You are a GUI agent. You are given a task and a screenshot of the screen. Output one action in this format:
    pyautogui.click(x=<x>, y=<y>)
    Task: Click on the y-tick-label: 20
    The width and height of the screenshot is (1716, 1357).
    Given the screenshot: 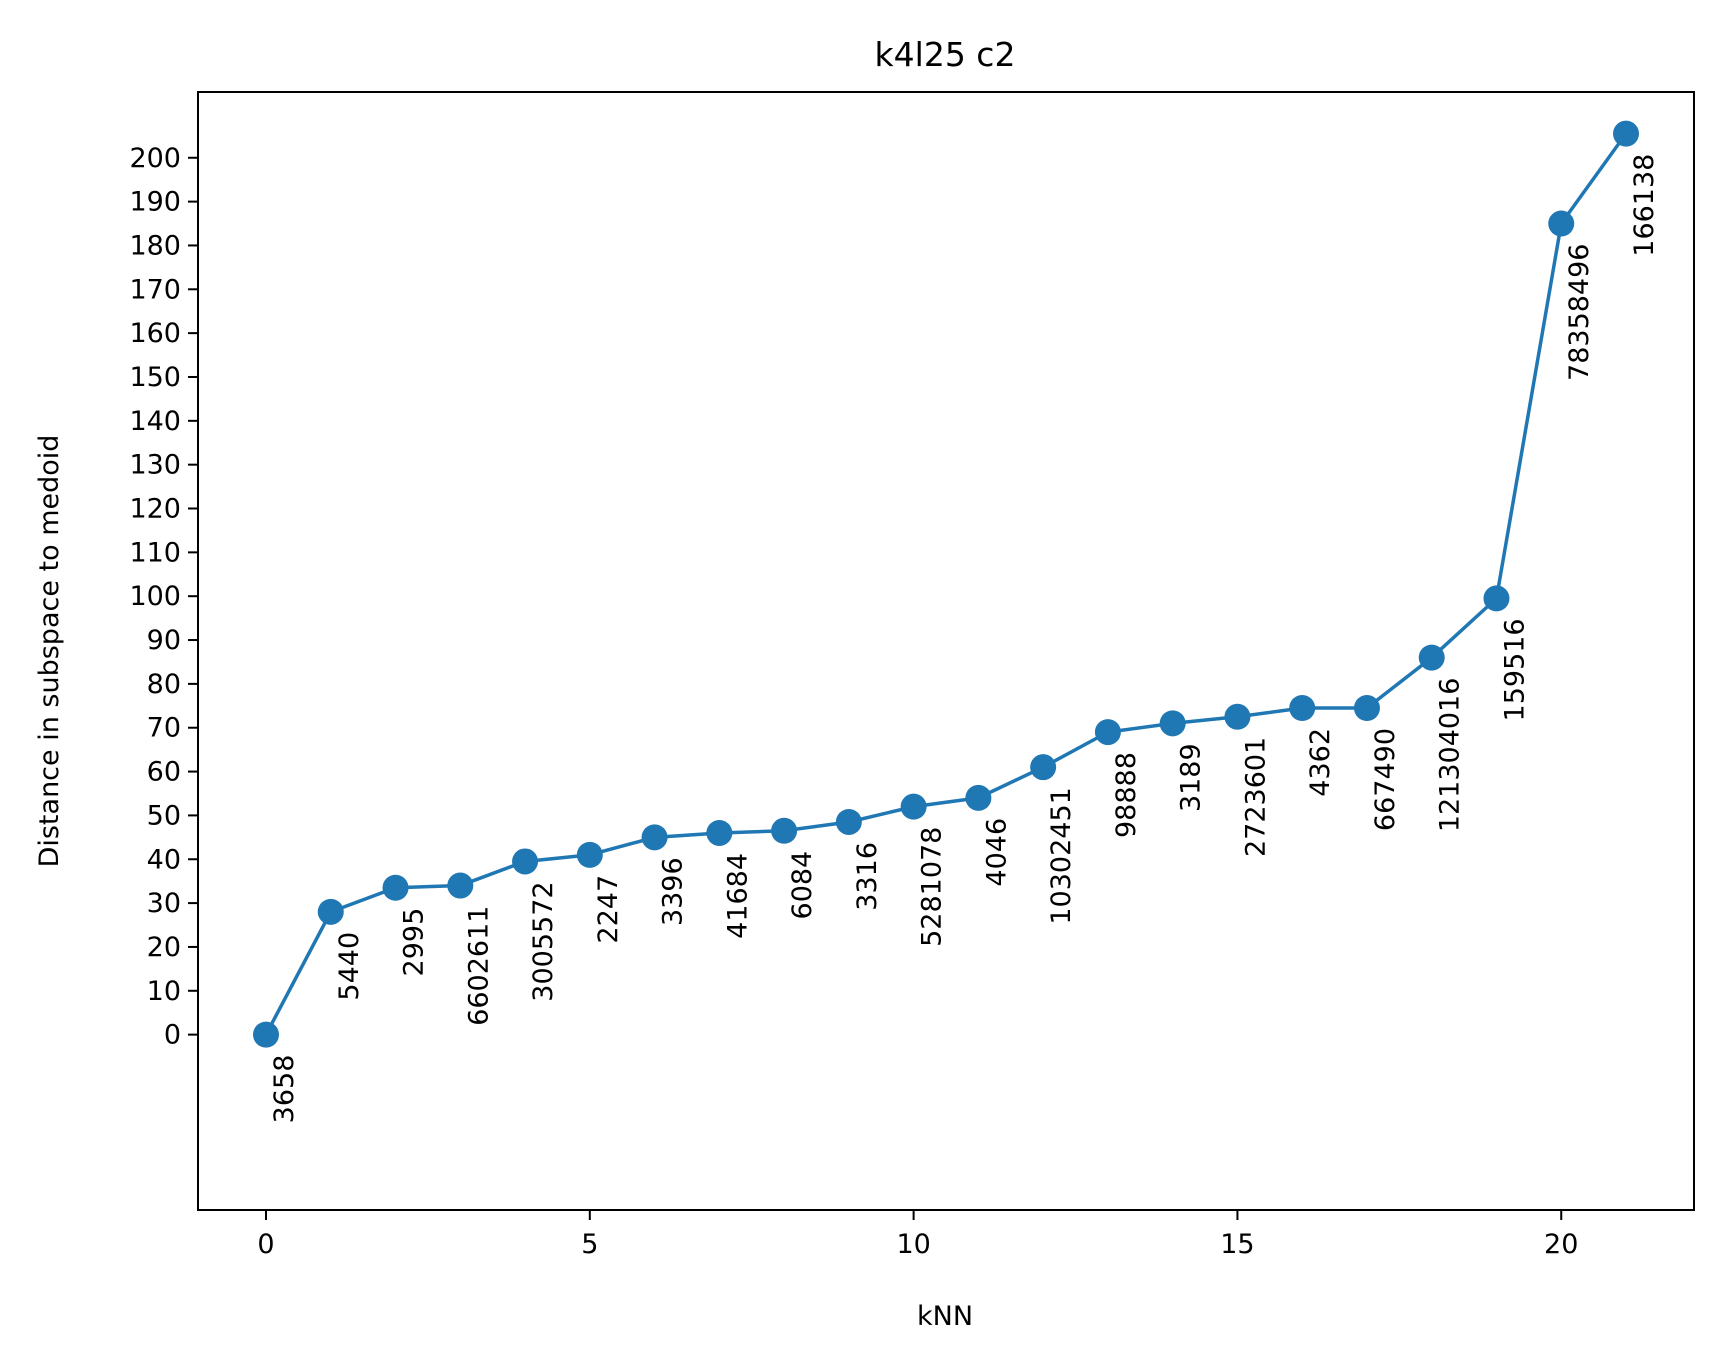 What is the action you would take?
    pyautogui.click(x=164, y=947)
    